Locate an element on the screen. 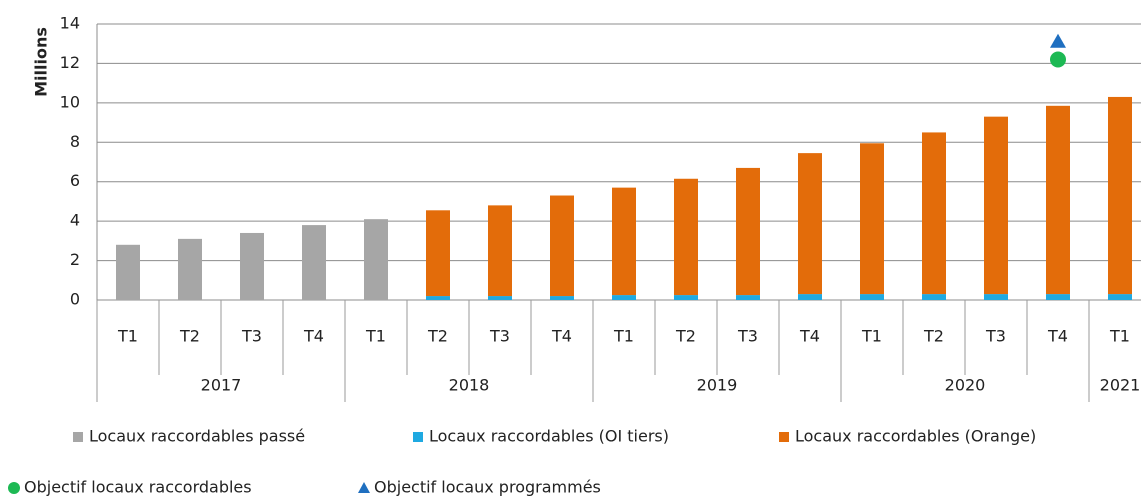 The width and height of the screenshot is (1141, 499). y-tick-label: 2 is located at coordinates (75, 259).